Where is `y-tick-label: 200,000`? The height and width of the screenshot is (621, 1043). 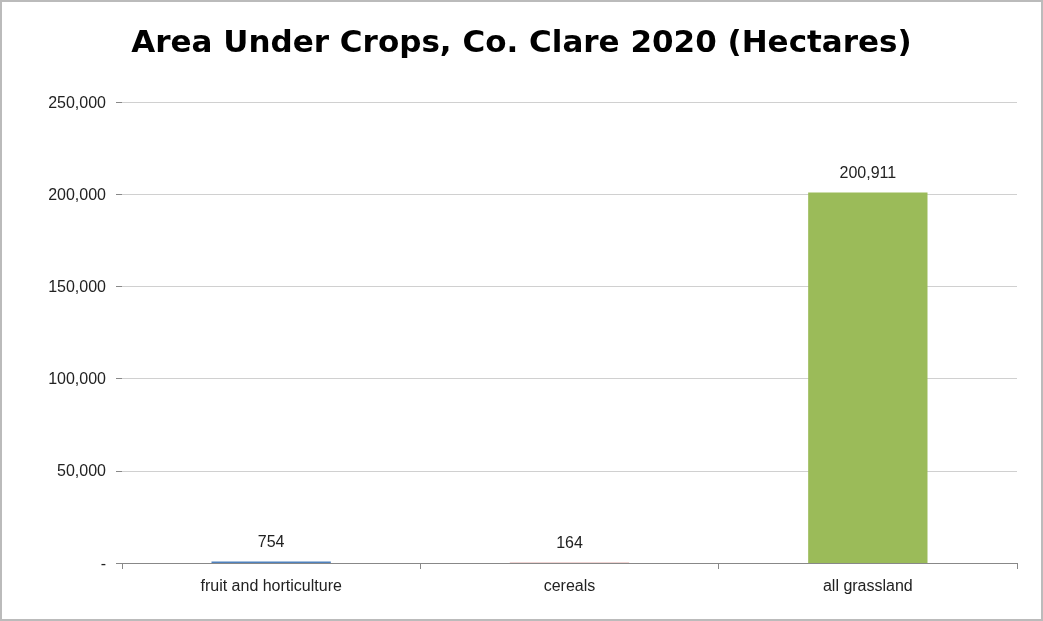
y-tick-label: 200,000 is located at coordinates (77, 194).